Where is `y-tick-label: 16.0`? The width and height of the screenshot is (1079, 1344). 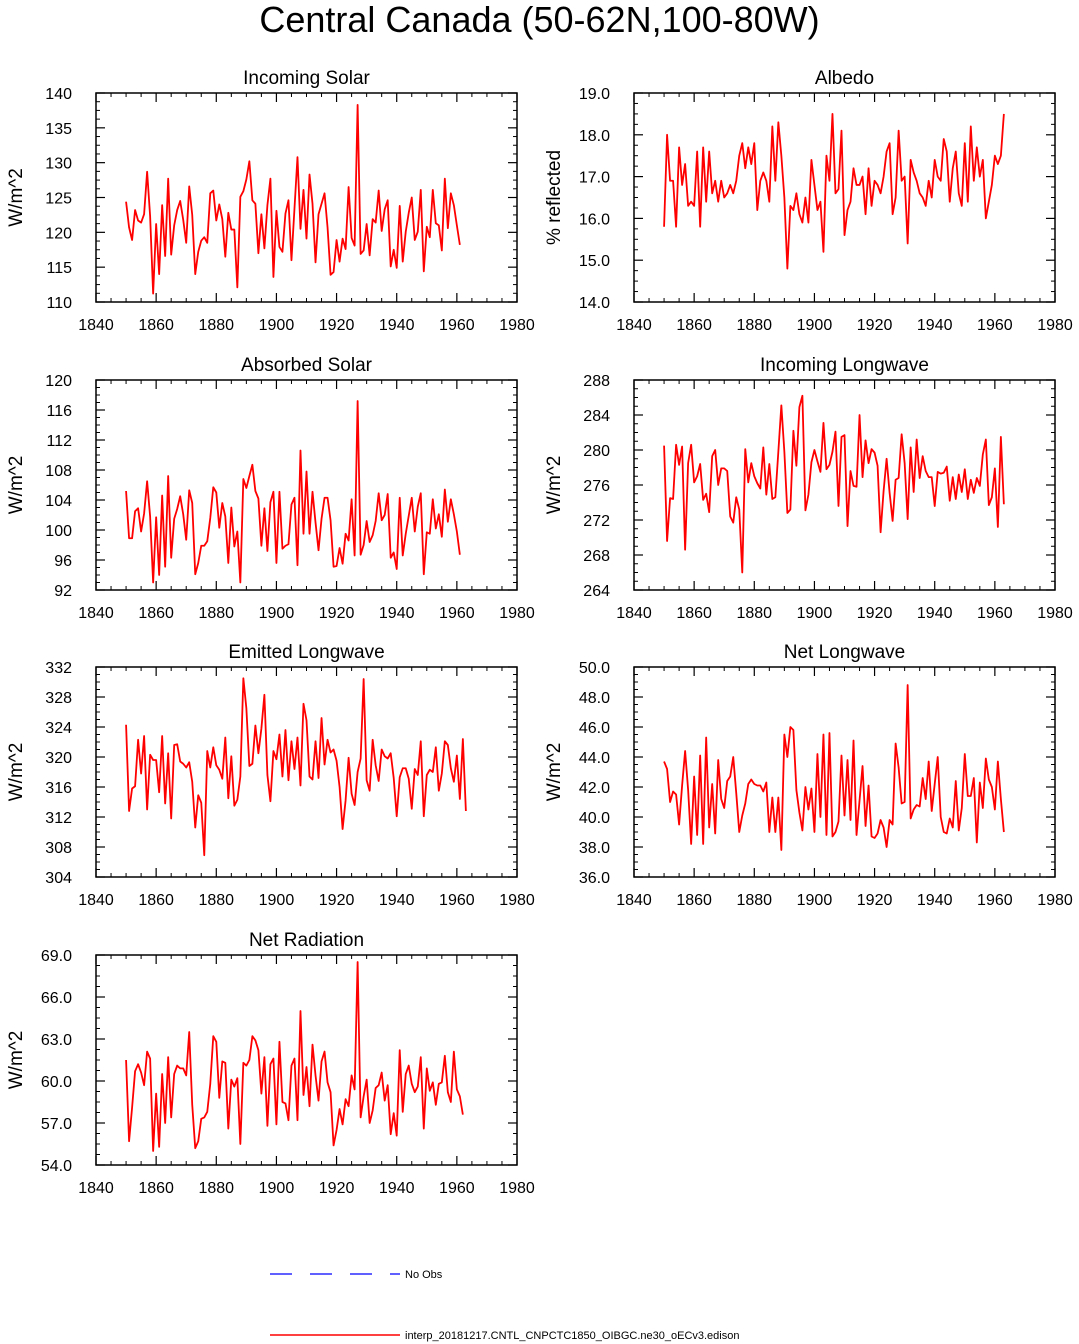 y-tick-label: 16.0 is located at coordinates (594, 219).